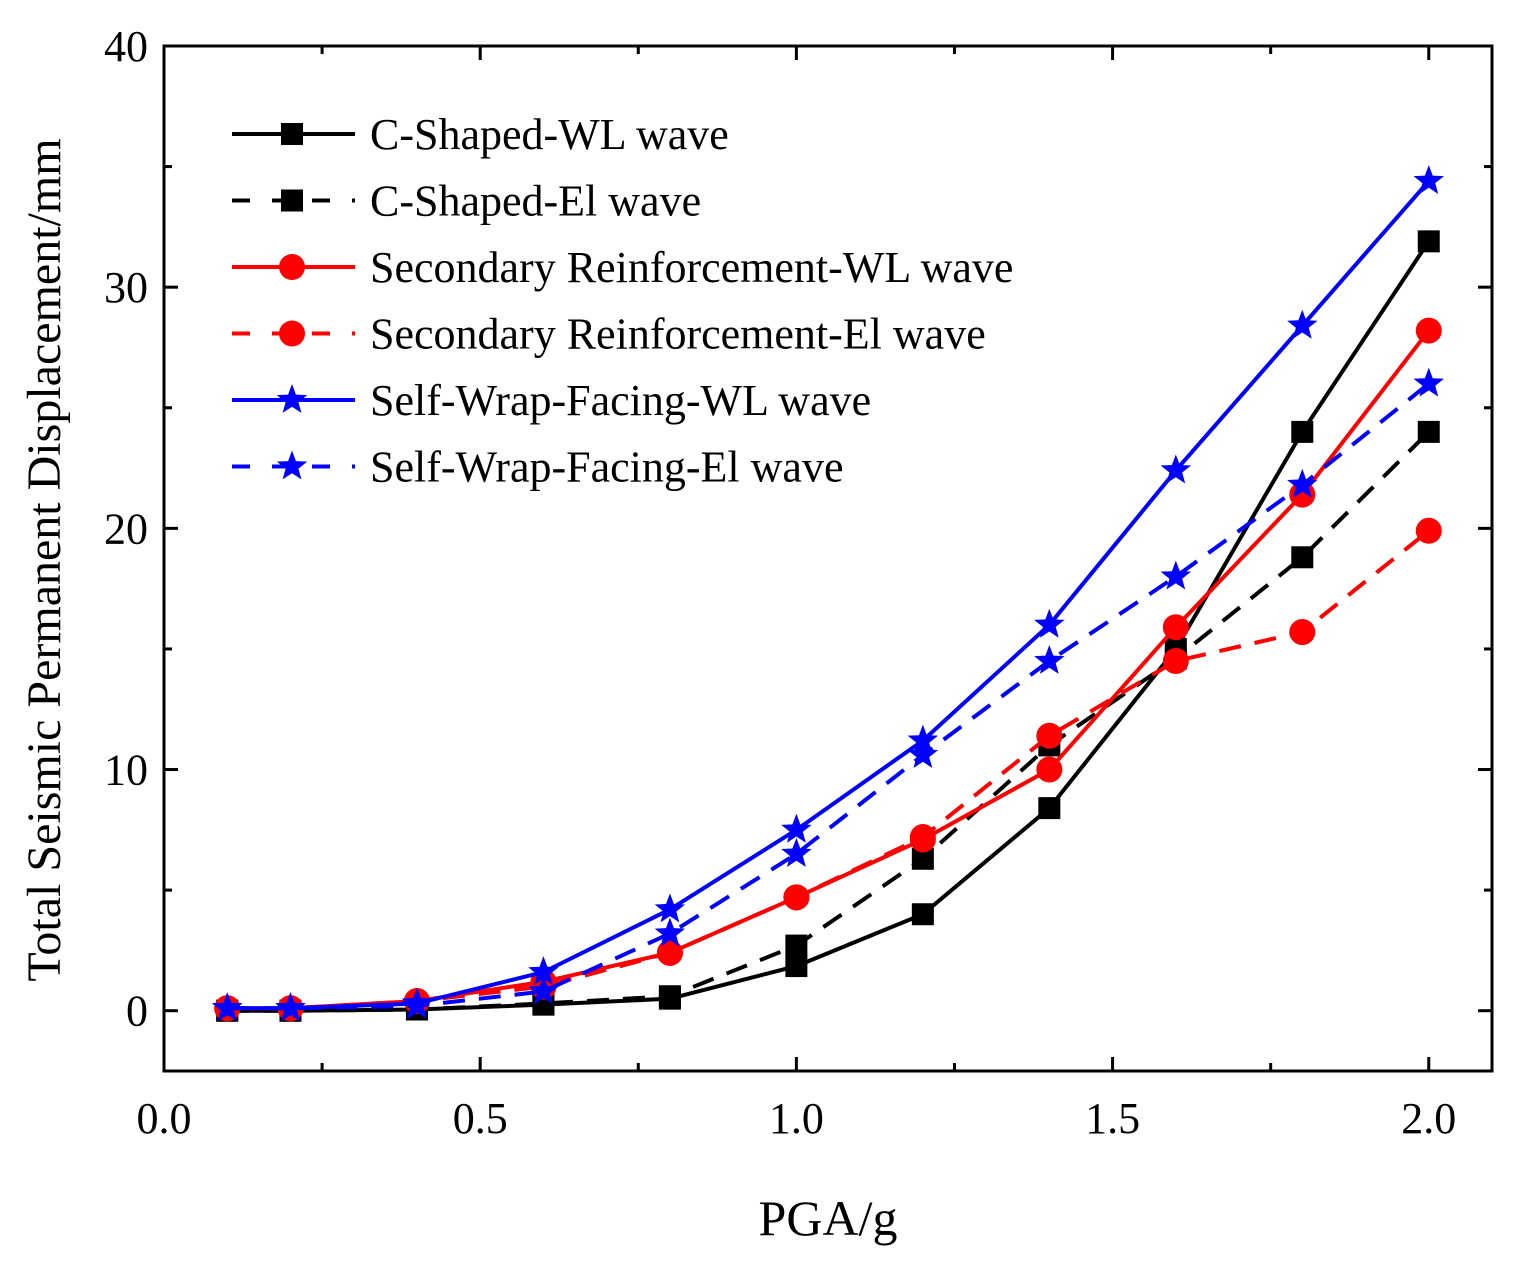  Describe the element at coordinates (137, 1011) in the screenshot. I see `y-tick-label: 0` at that location.